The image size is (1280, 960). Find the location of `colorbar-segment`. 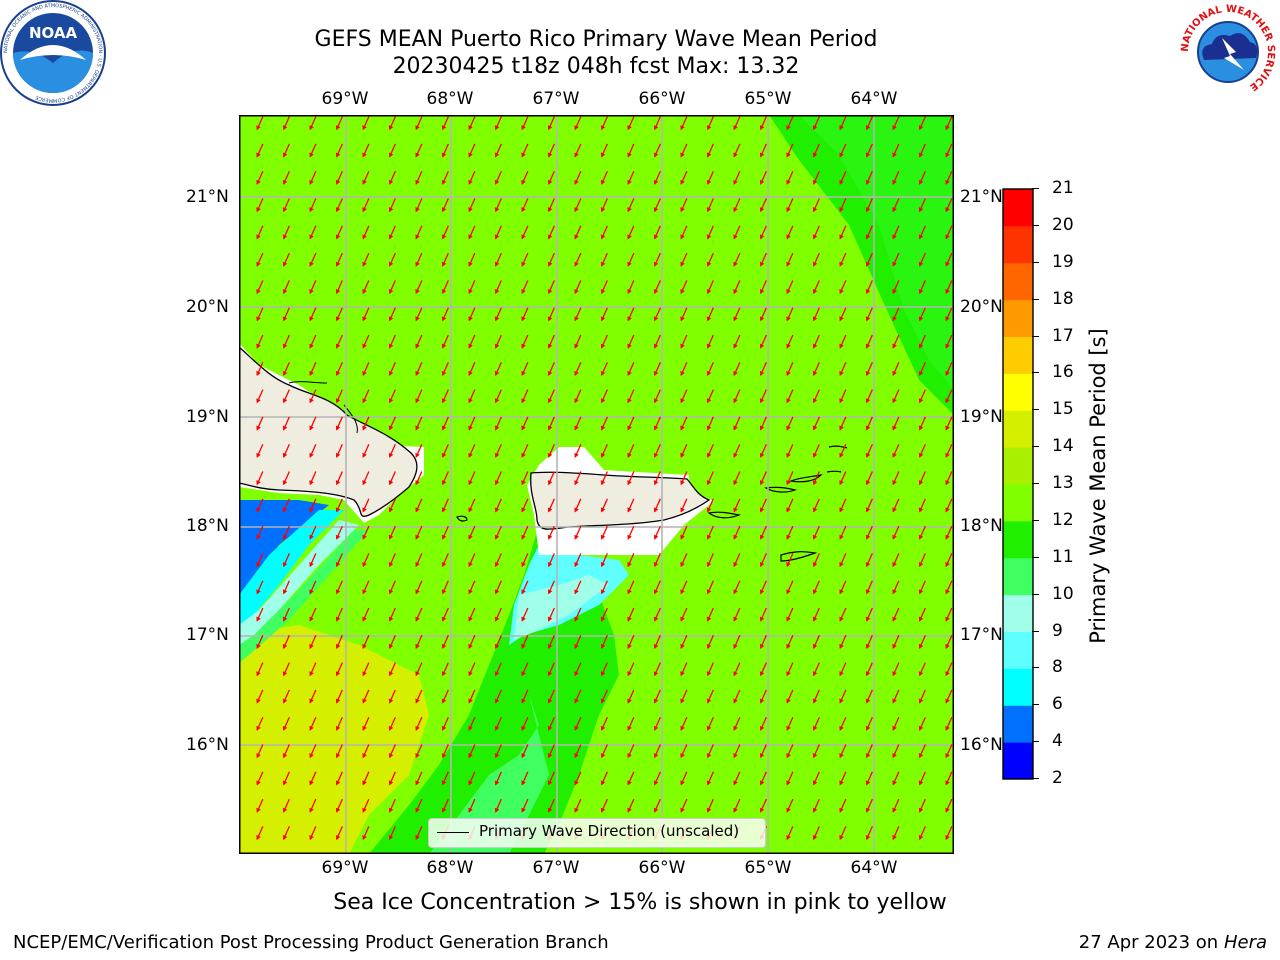

colorbar-segment is located at coordinates (1018, 466).